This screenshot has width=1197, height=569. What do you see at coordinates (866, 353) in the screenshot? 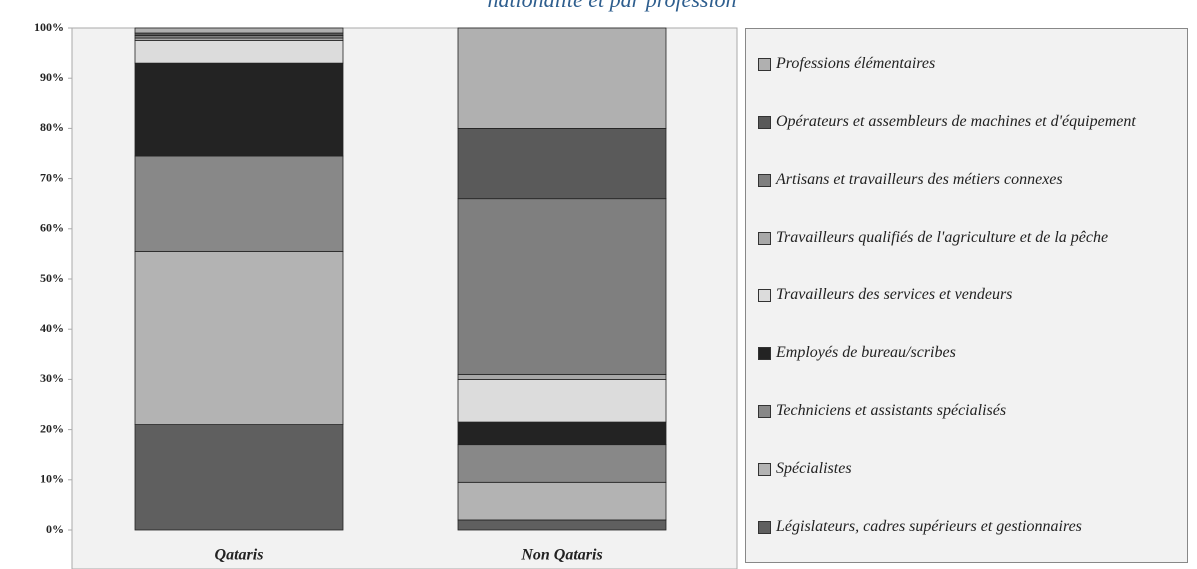
I see `legend-label: Employés de bureau/scribes` at bounding box center [866, 353].